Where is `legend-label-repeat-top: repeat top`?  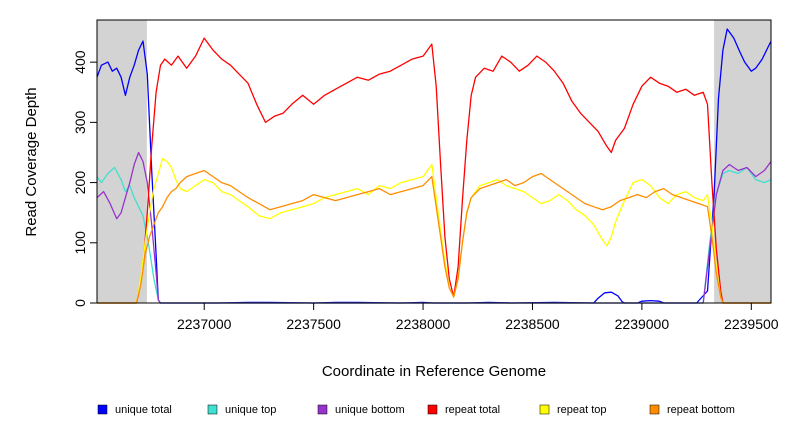 legend-label-repeat-top: repeat top is located at coordinates (582, 410).